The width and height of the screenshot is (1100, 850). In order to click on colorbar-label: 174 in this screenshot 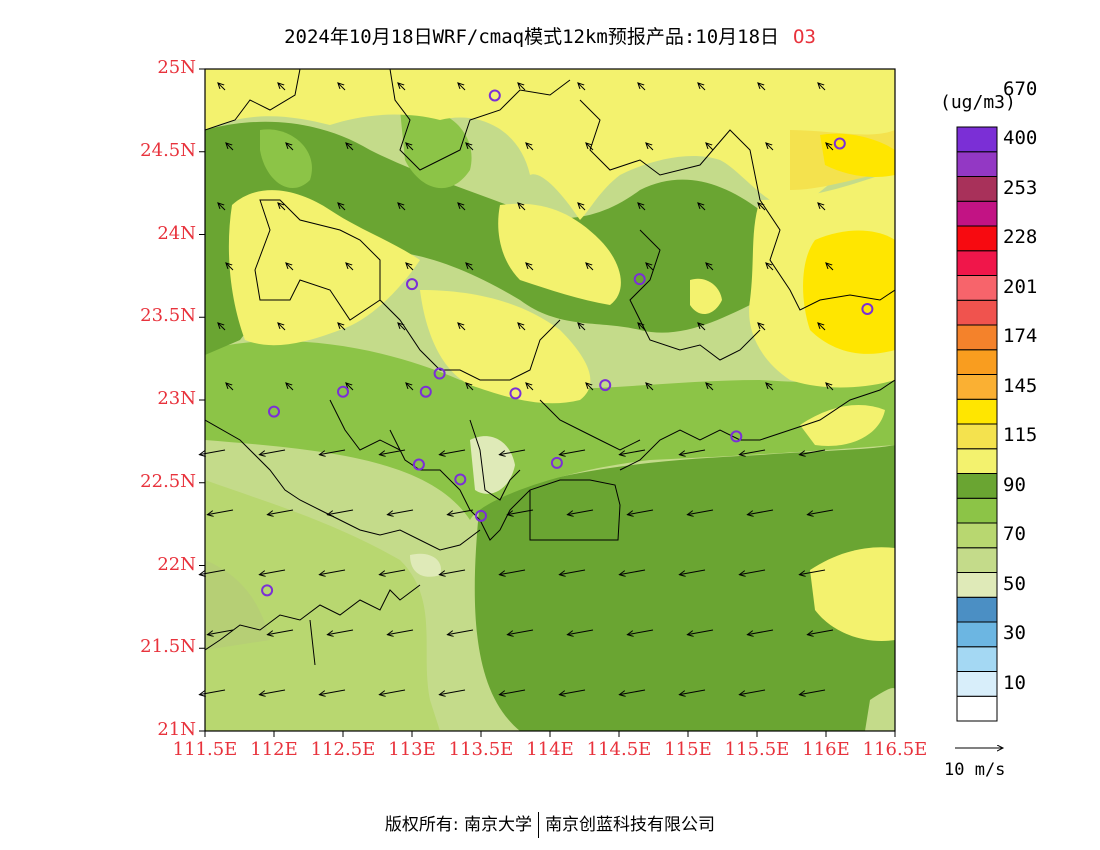, I will do `click(1020, 336)`.